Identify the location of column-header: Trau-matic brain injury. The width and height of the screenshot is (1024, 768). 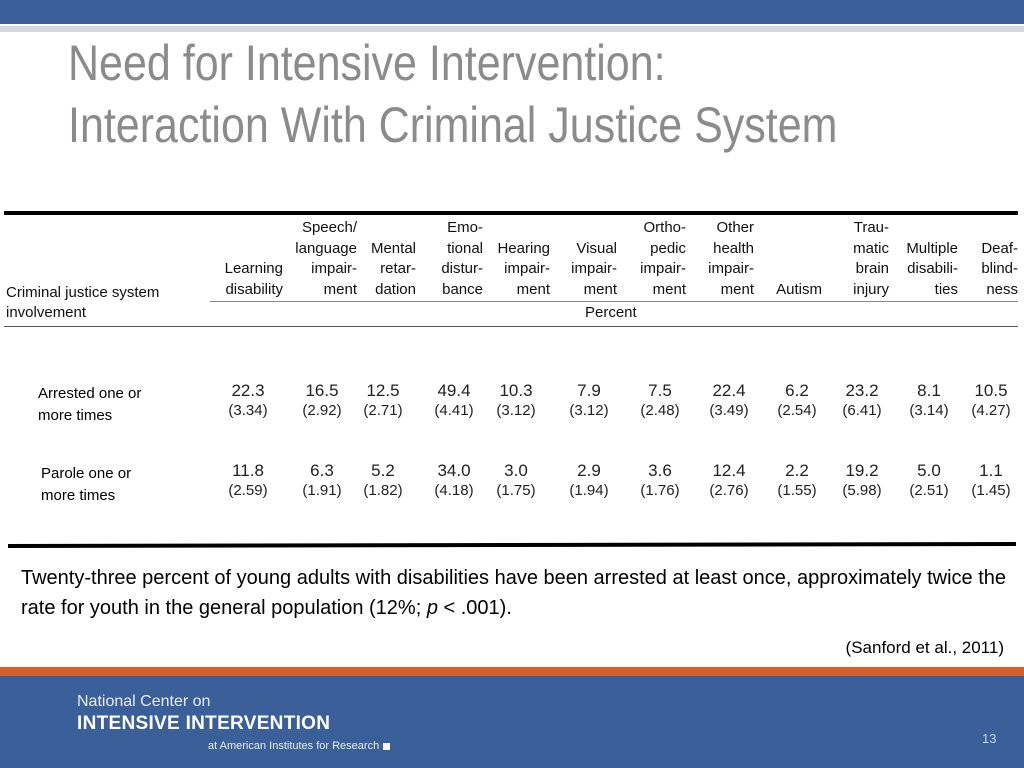
(829, 259).